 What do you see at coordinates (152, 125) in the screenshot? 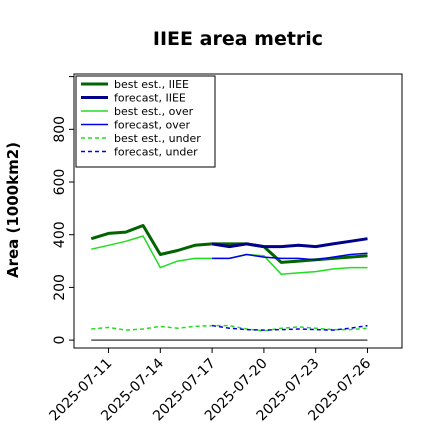
I see `legend-label-3: forecast, over` at bounding box center [152, 125].